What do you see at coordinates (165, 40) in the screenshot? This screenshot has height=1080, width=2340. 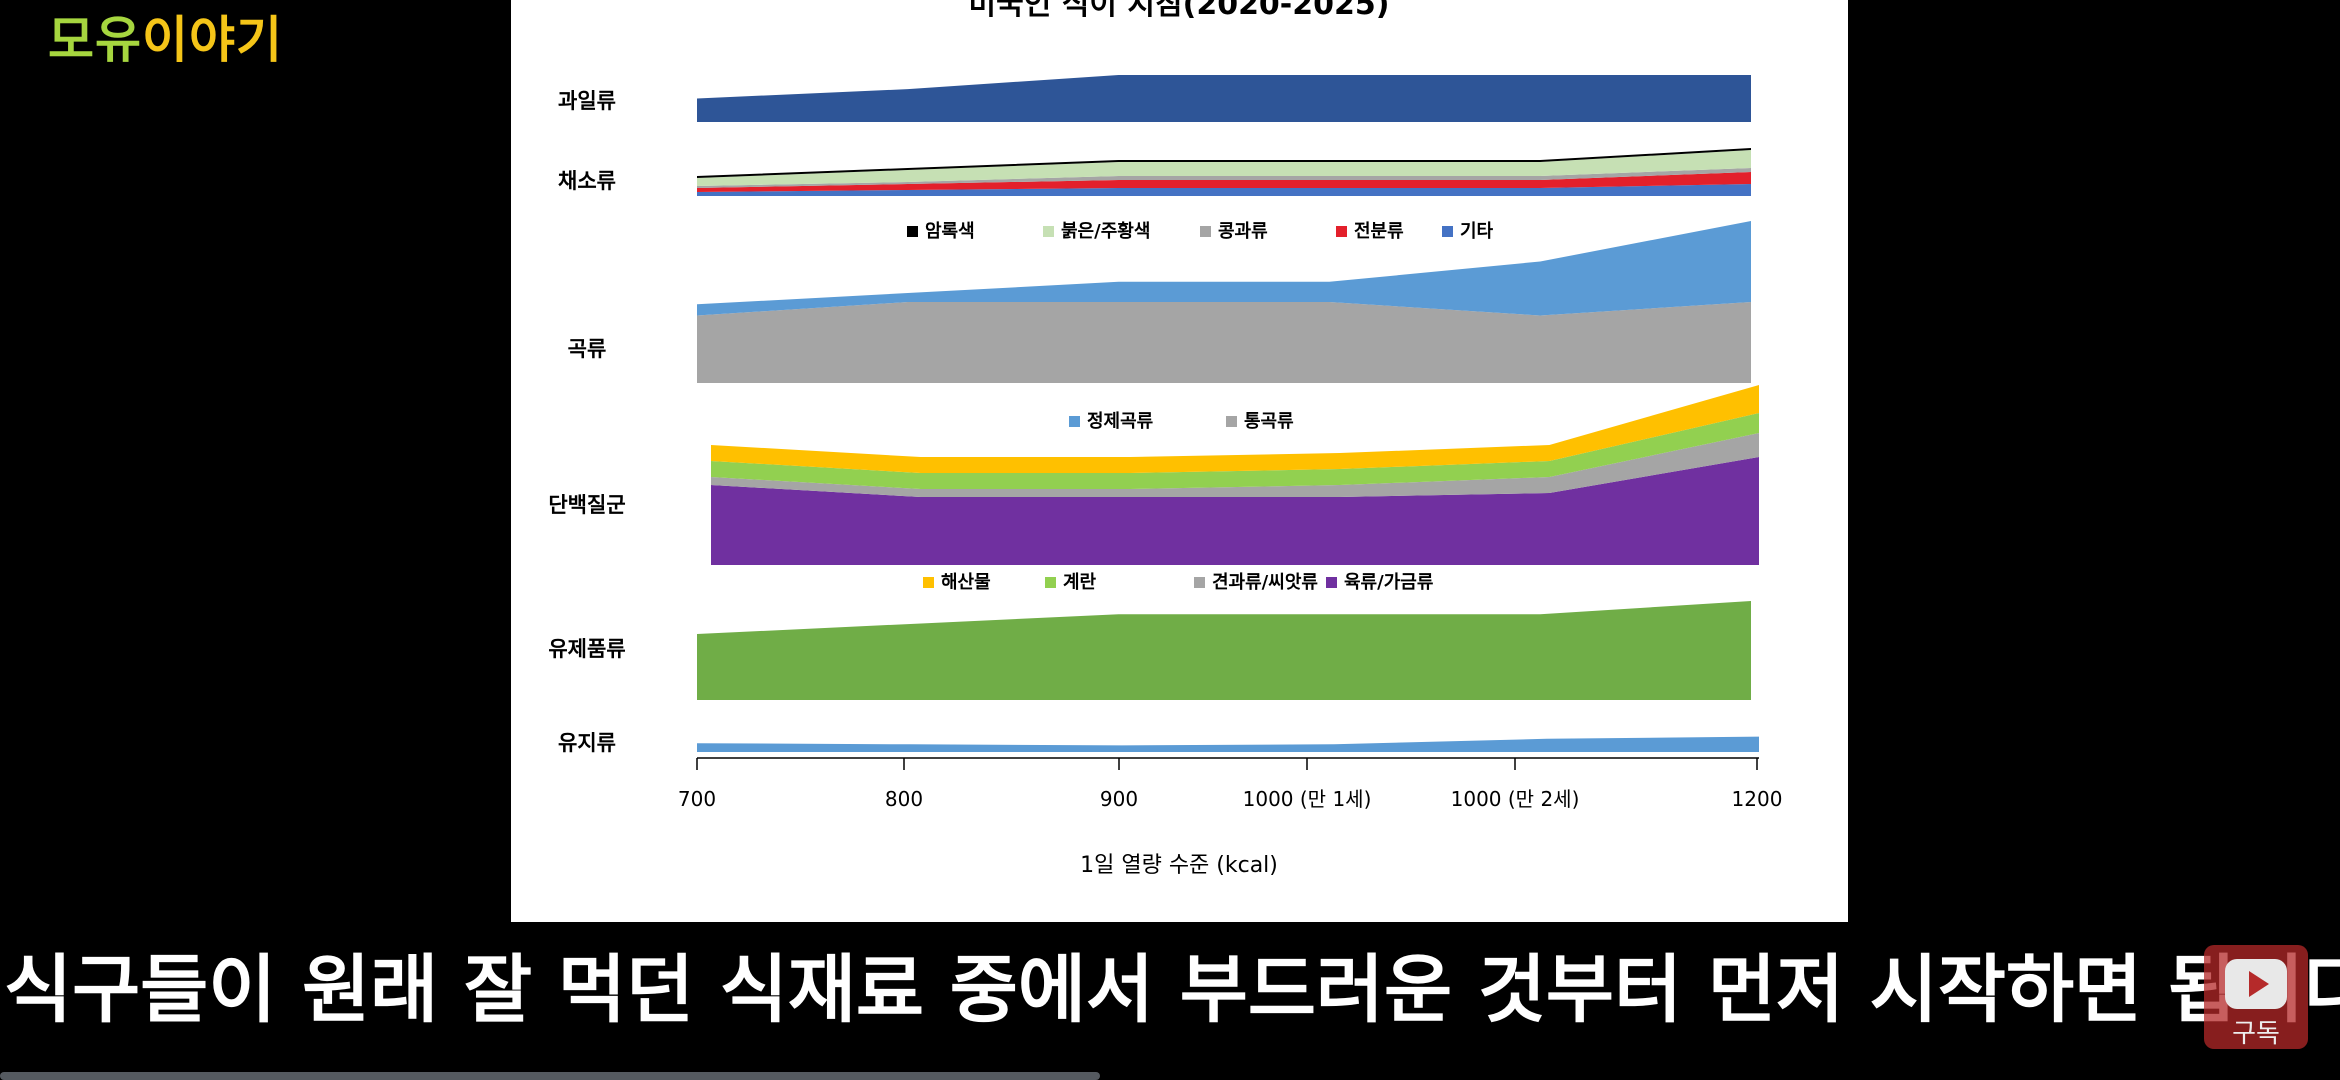 I see `channel-logo: 모유이야기` at bounding box center [165, 40].